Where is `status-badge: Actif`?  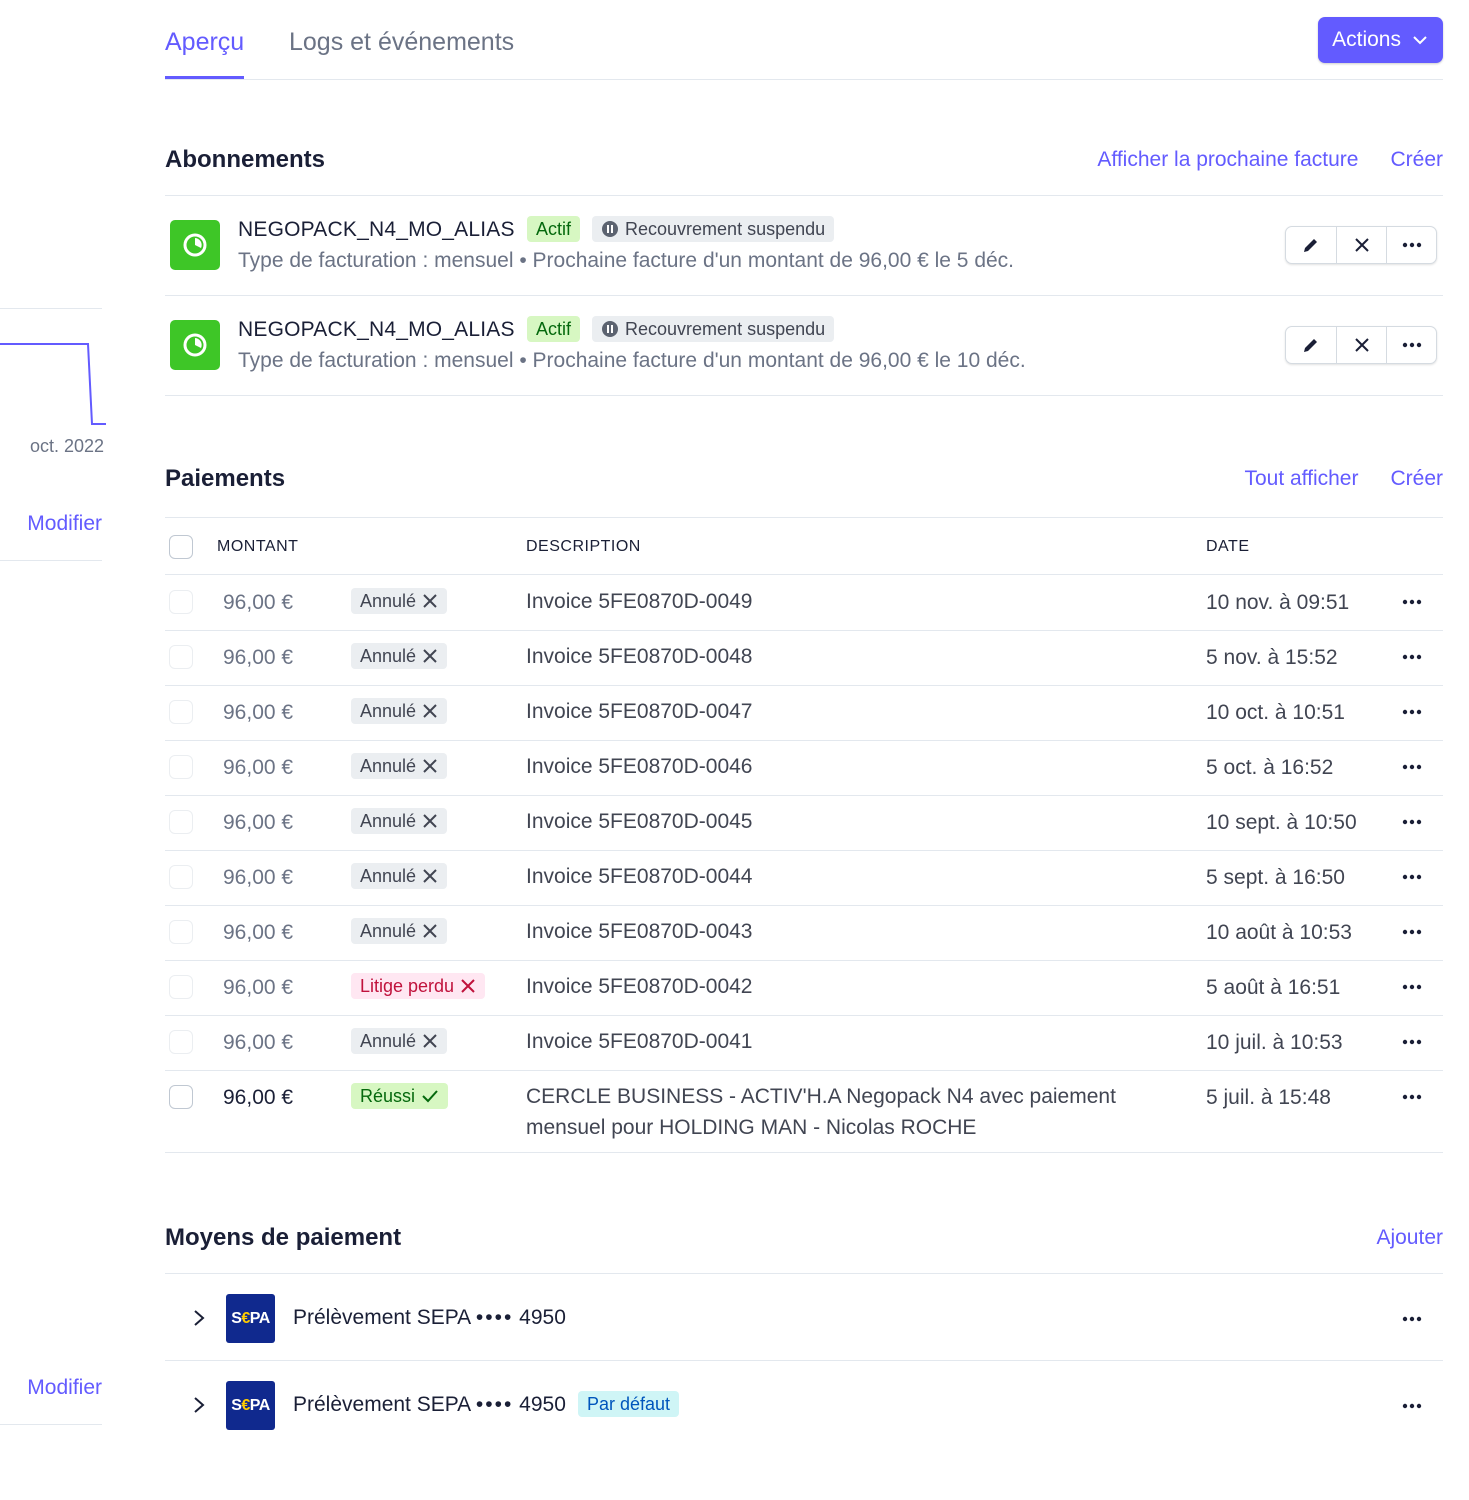
status-badge: Actif is located at coordinates (554, 329).